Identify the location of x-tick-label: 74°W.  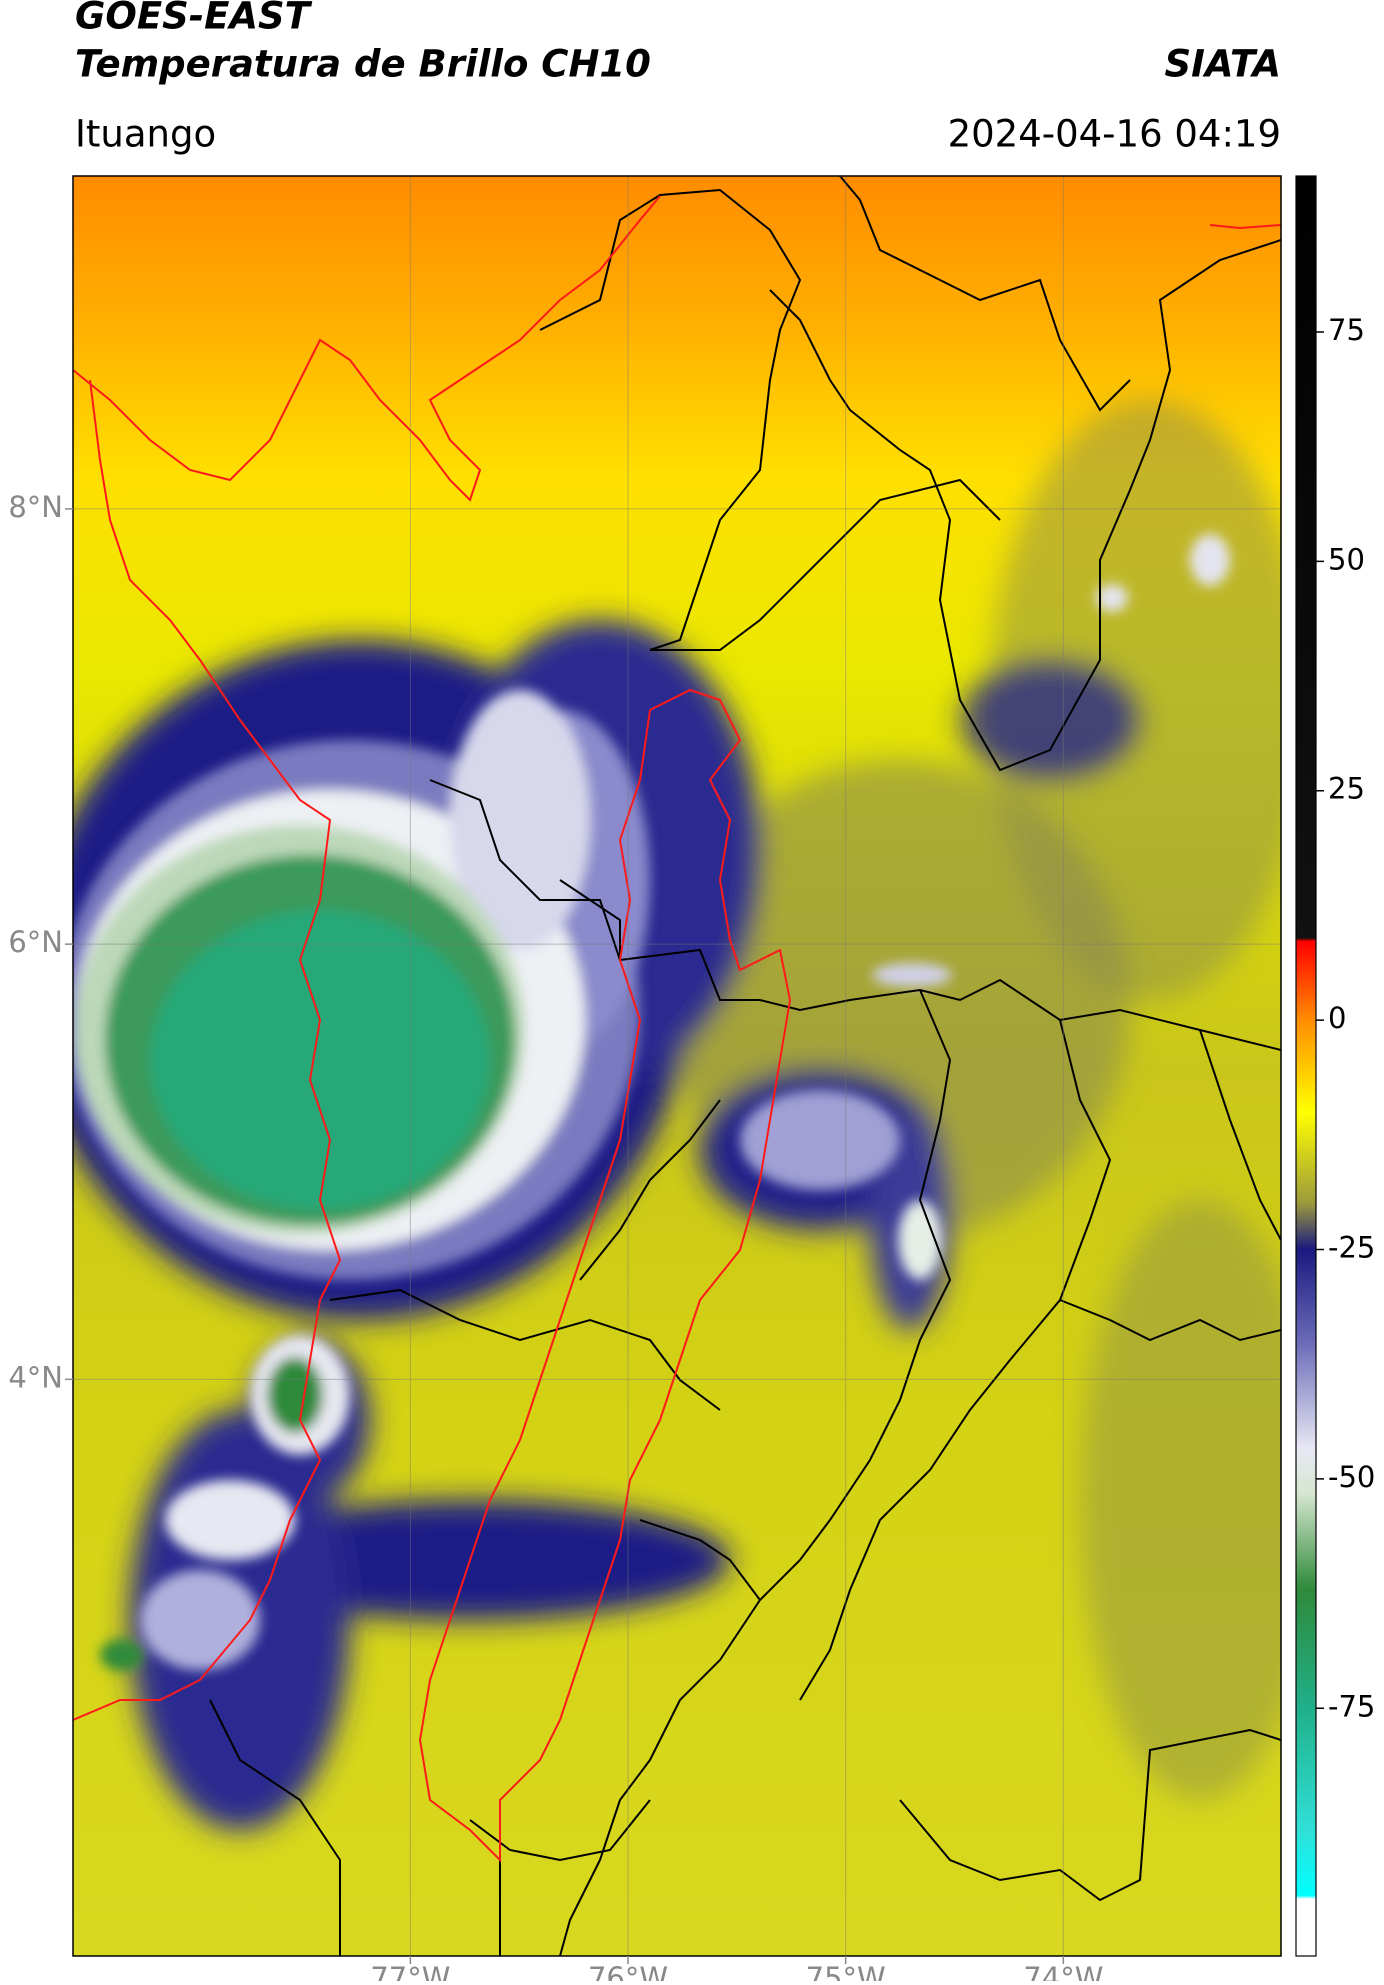
(1063, 1971).